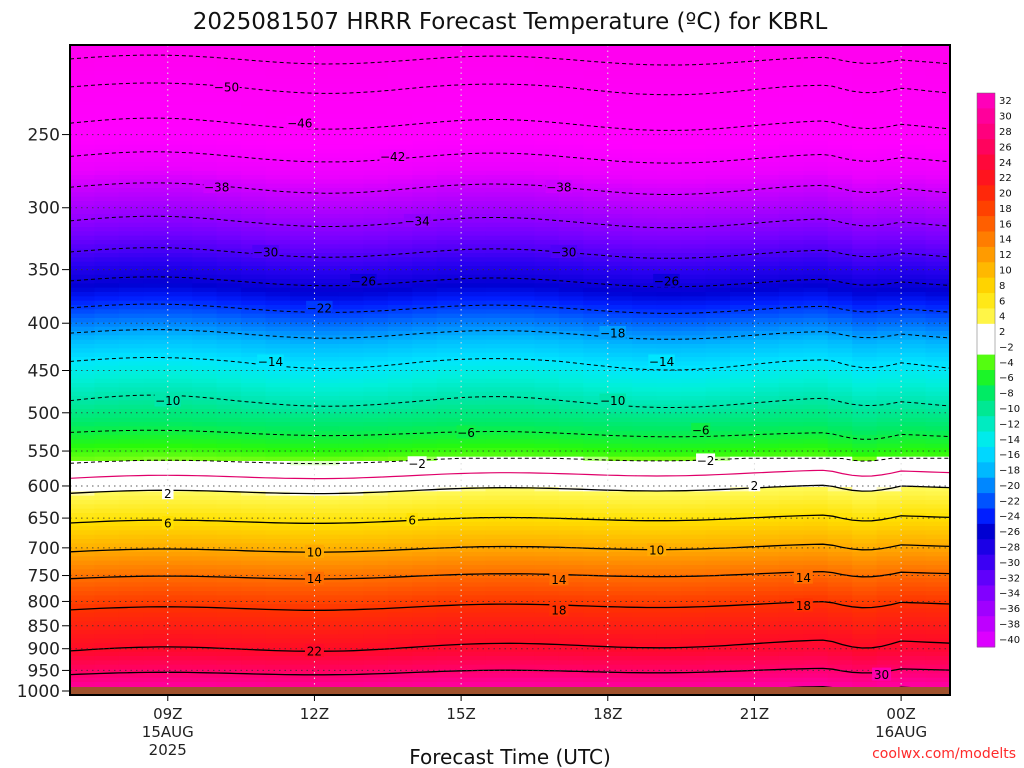  Describe the element at coordinates (1005, 178) in the screenshot. I see `colorbar-label-5: 22` at that location.